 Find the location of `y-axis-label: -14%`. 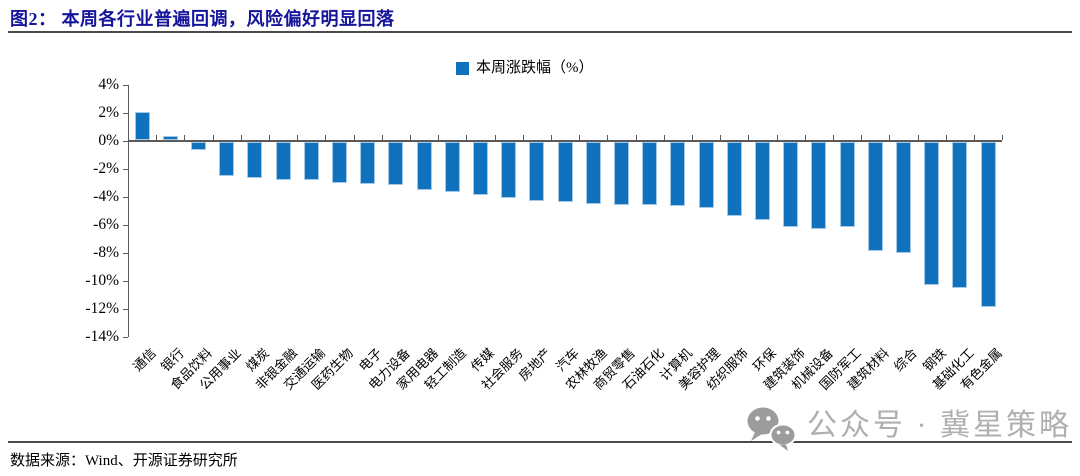

y-axis-label: -14% is located at coordinates (102, 336).